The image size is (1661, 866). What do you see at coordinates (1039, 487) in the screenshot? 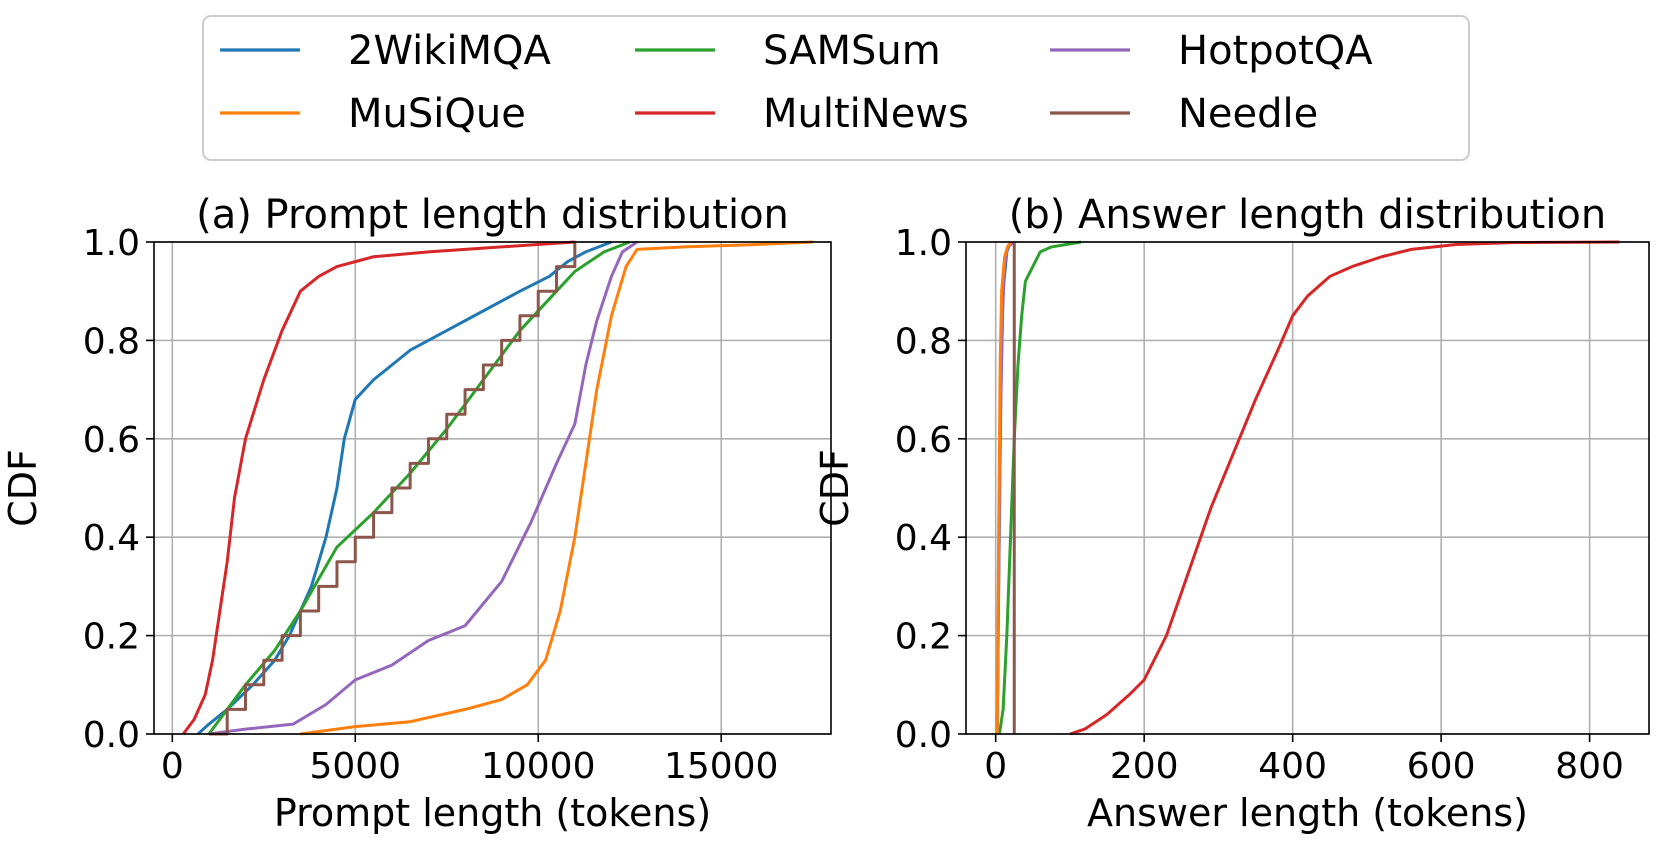
I see `series-line-samsum` at bounding box center [1039, 487].